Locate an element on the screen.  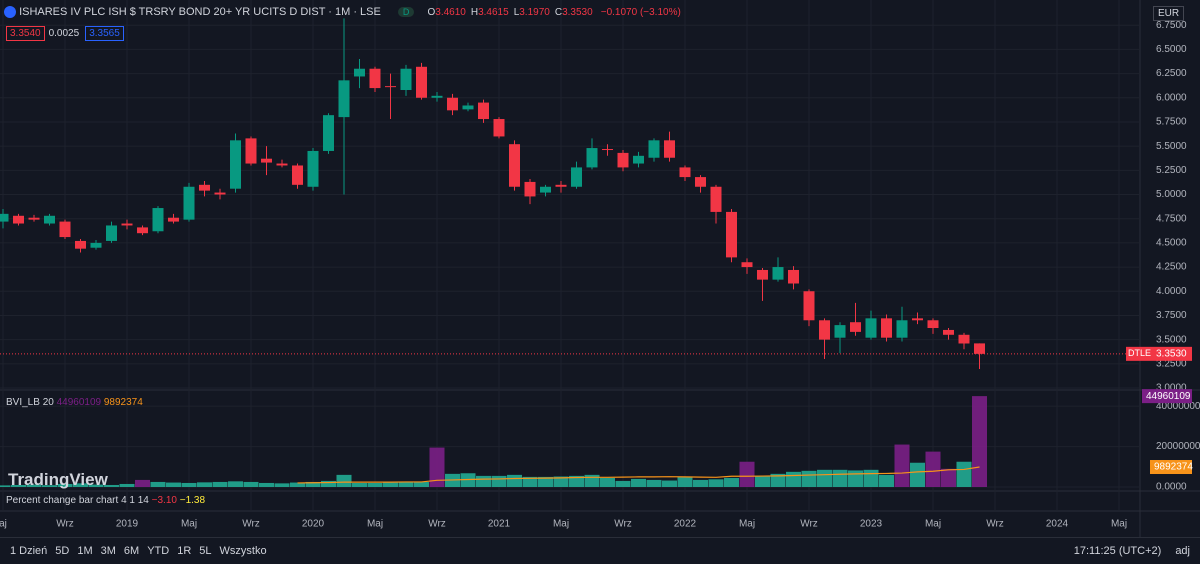
volume-value-label: 44960109 is located at coordinates (1168, 396).